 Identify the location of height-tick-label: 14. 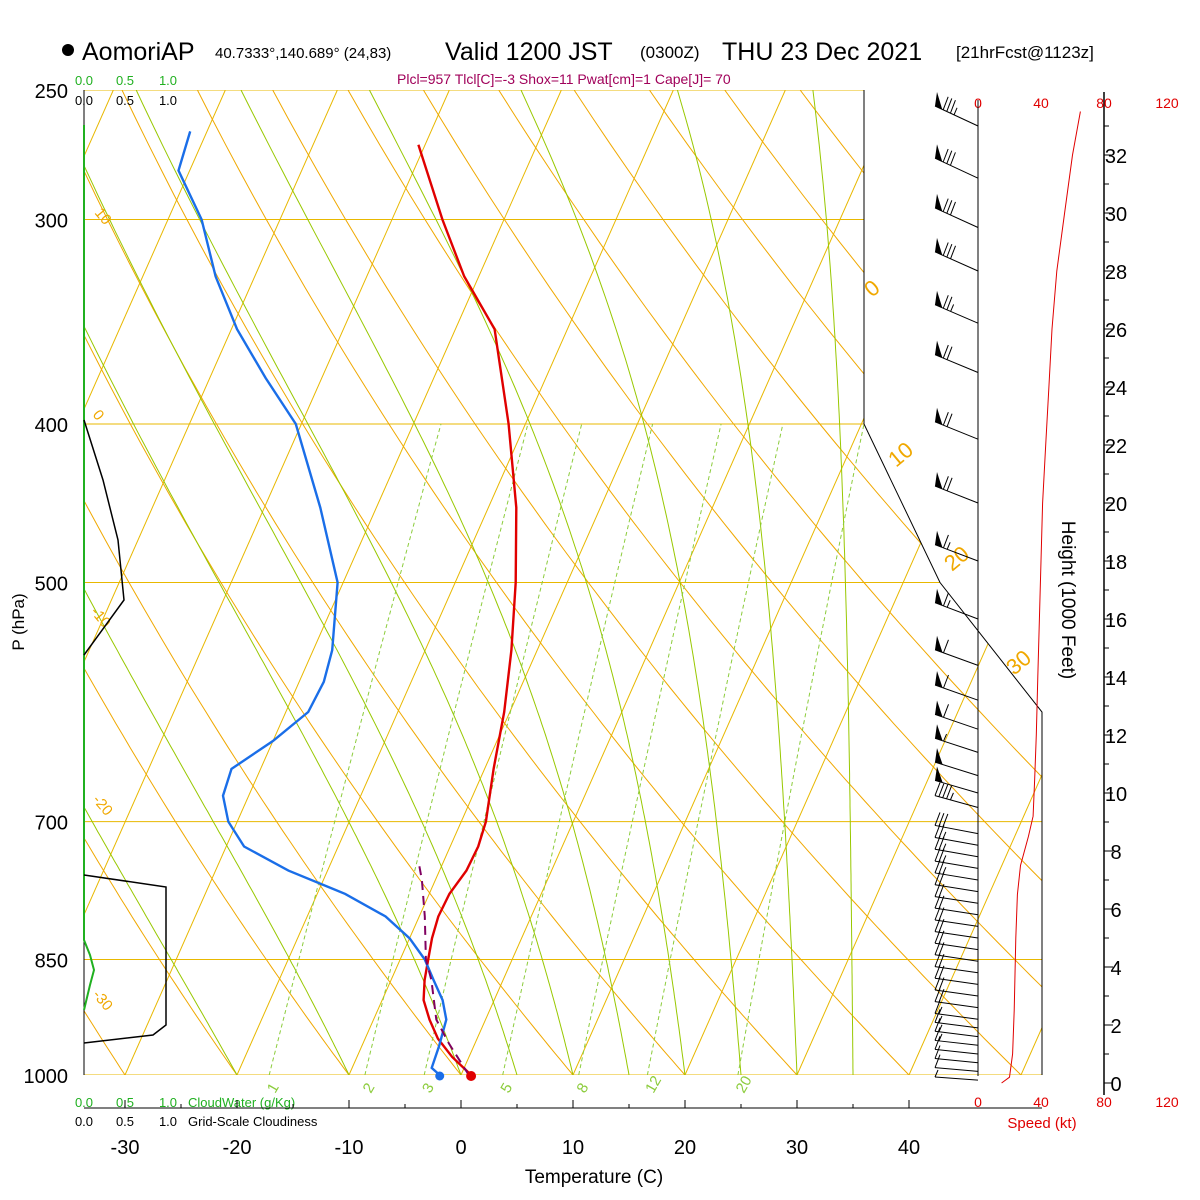
(1116, 679).